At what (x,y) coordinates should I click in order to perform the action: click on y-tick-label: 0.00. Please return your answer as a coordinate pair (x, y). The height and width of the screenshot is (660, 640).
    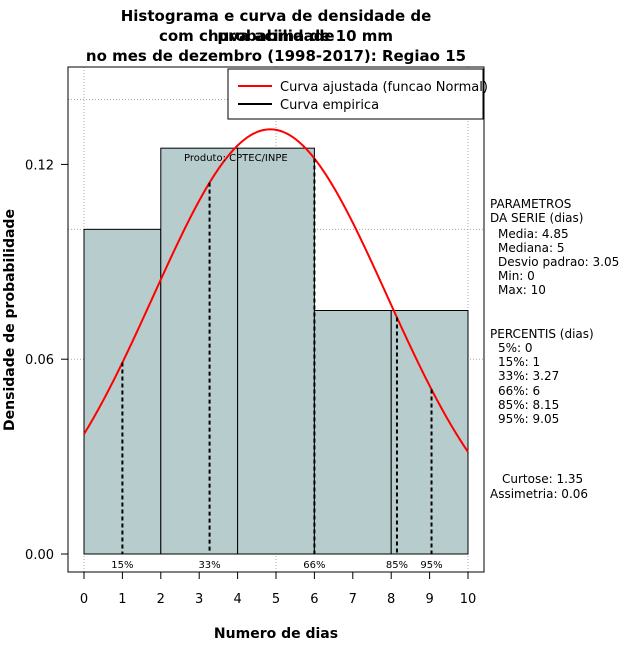
    Looking at the image, I should click on (39, 555).